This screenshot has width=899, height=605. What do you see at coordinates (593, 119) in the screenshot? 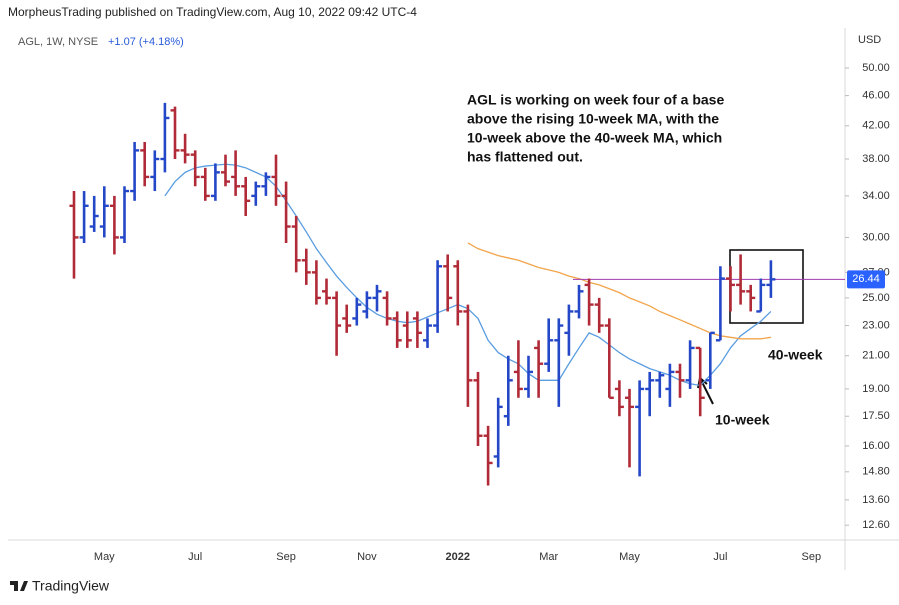
I see `annotation-line: above the rising 10-week MA, with the` at bounding box center [593, 119].